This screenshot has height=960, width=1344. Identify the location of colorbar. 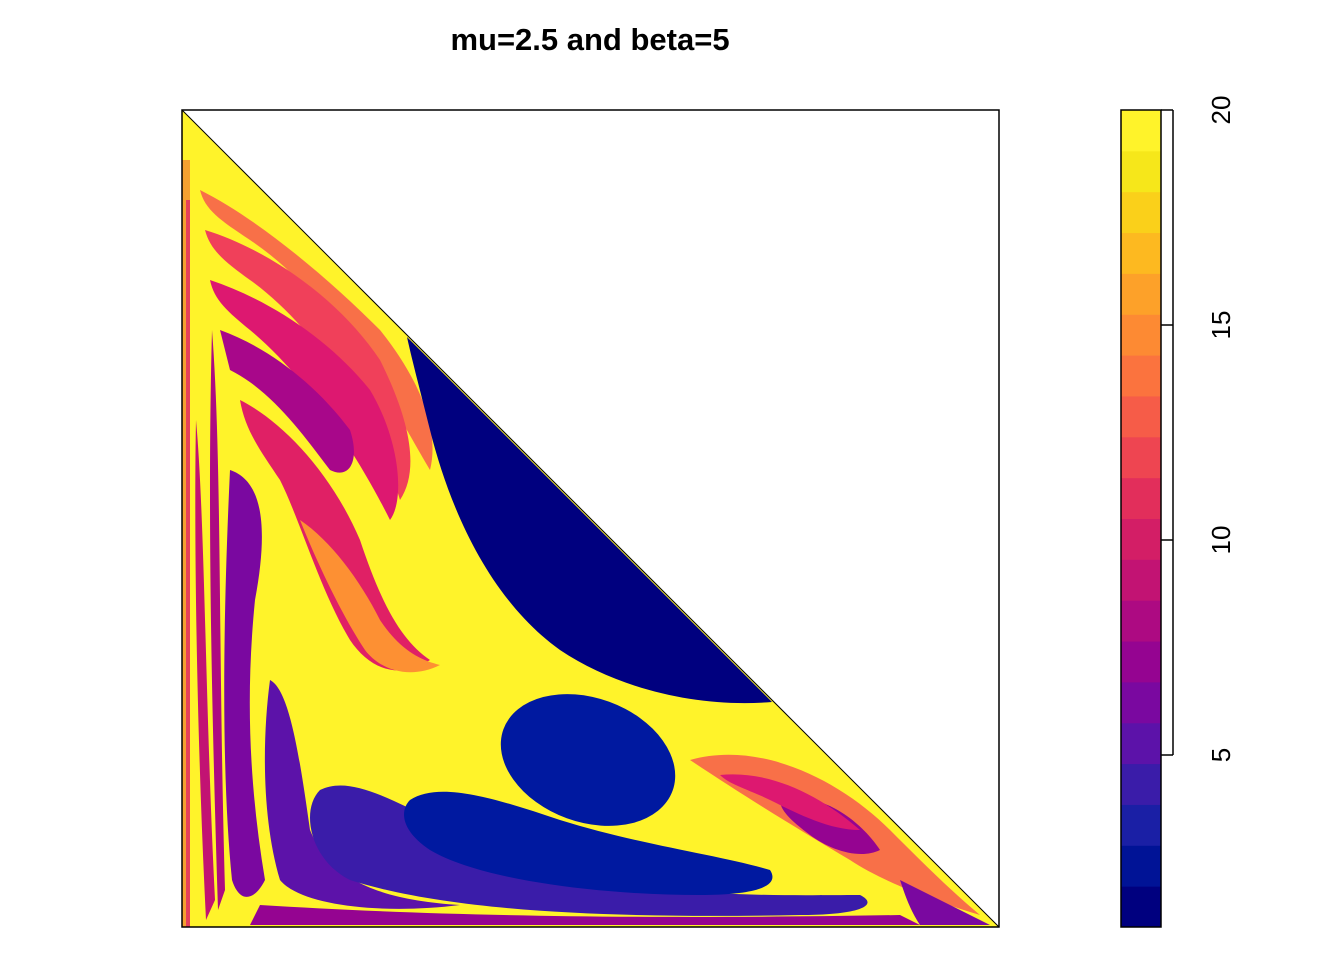
(1141, 518).